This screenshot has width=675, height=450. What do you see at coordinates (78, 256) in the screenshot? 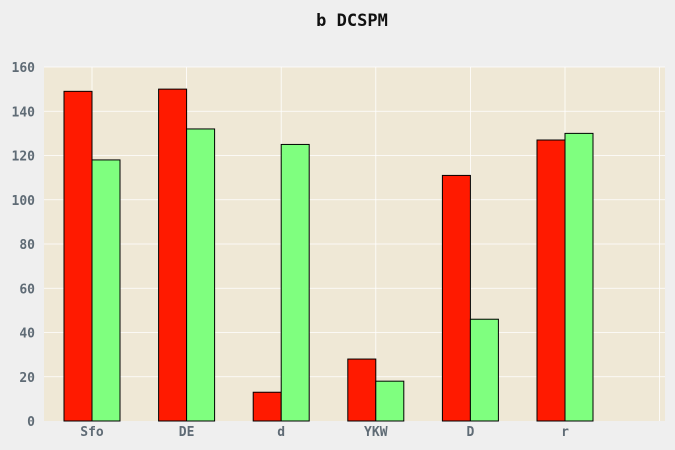
I see `bar-series1-sfo` at bounding box center [78, 256].